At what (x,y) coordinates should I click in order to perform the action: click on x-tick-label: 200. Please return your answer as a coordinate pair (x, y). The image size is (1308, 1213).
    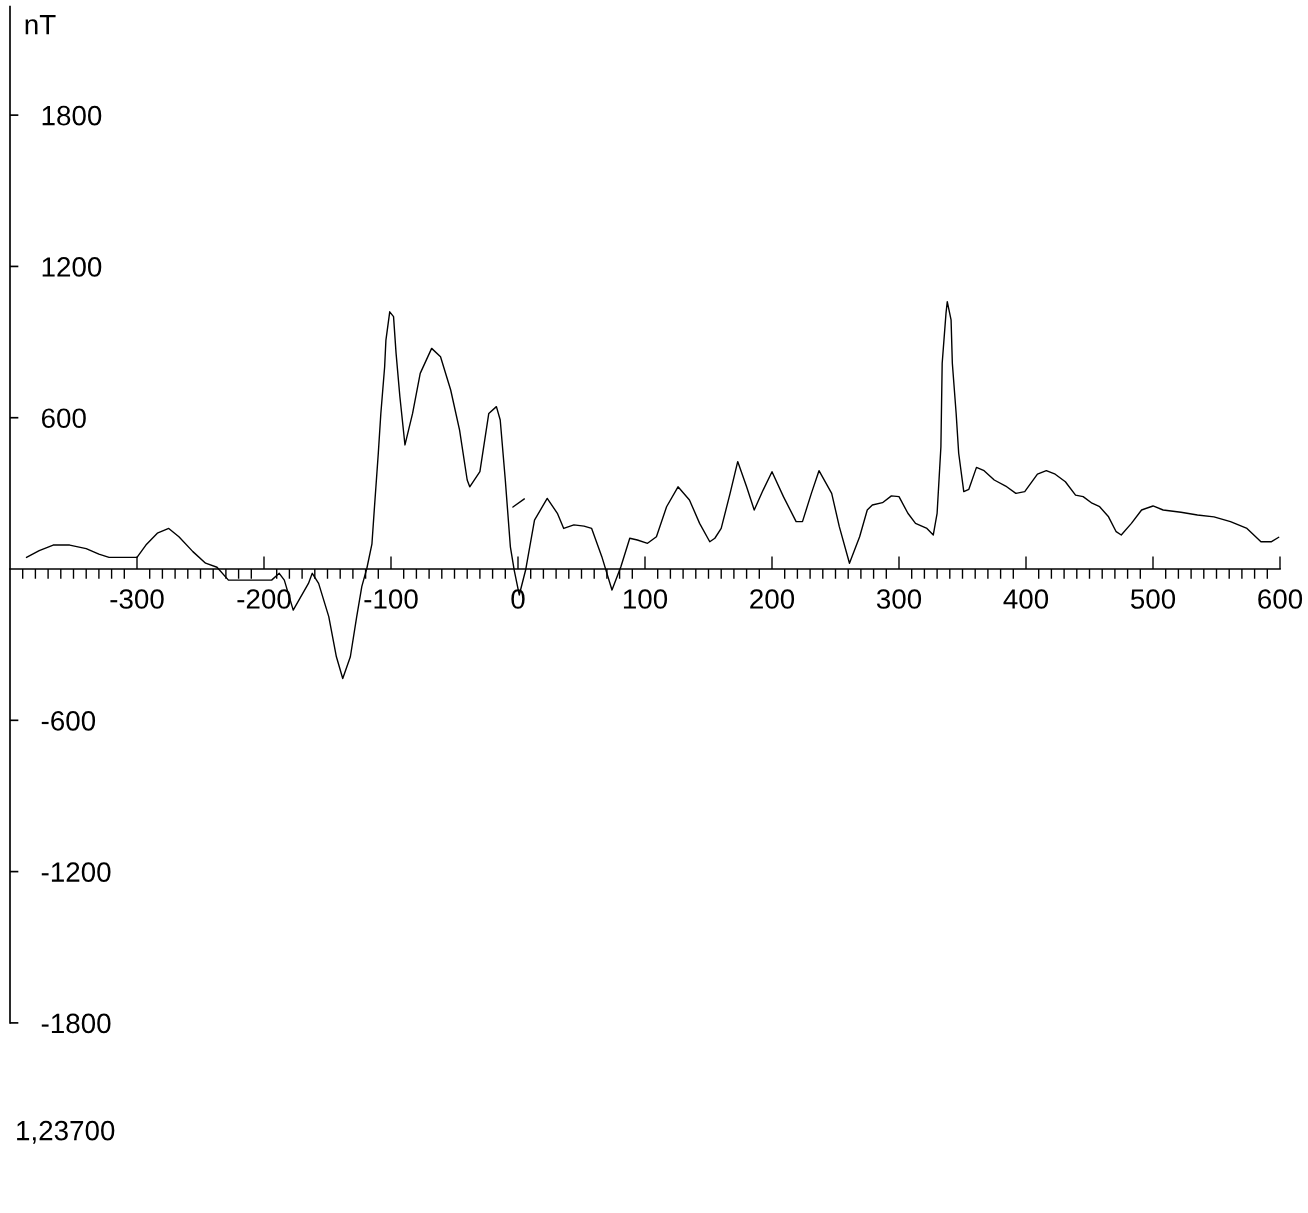
    Looking at the image, I should click on (772, 599).